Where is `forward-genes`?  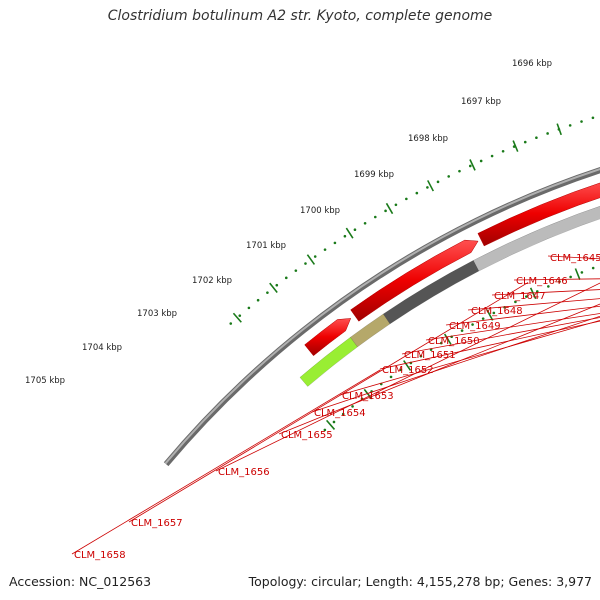 forward-genes is located at coordinates (452, 269).